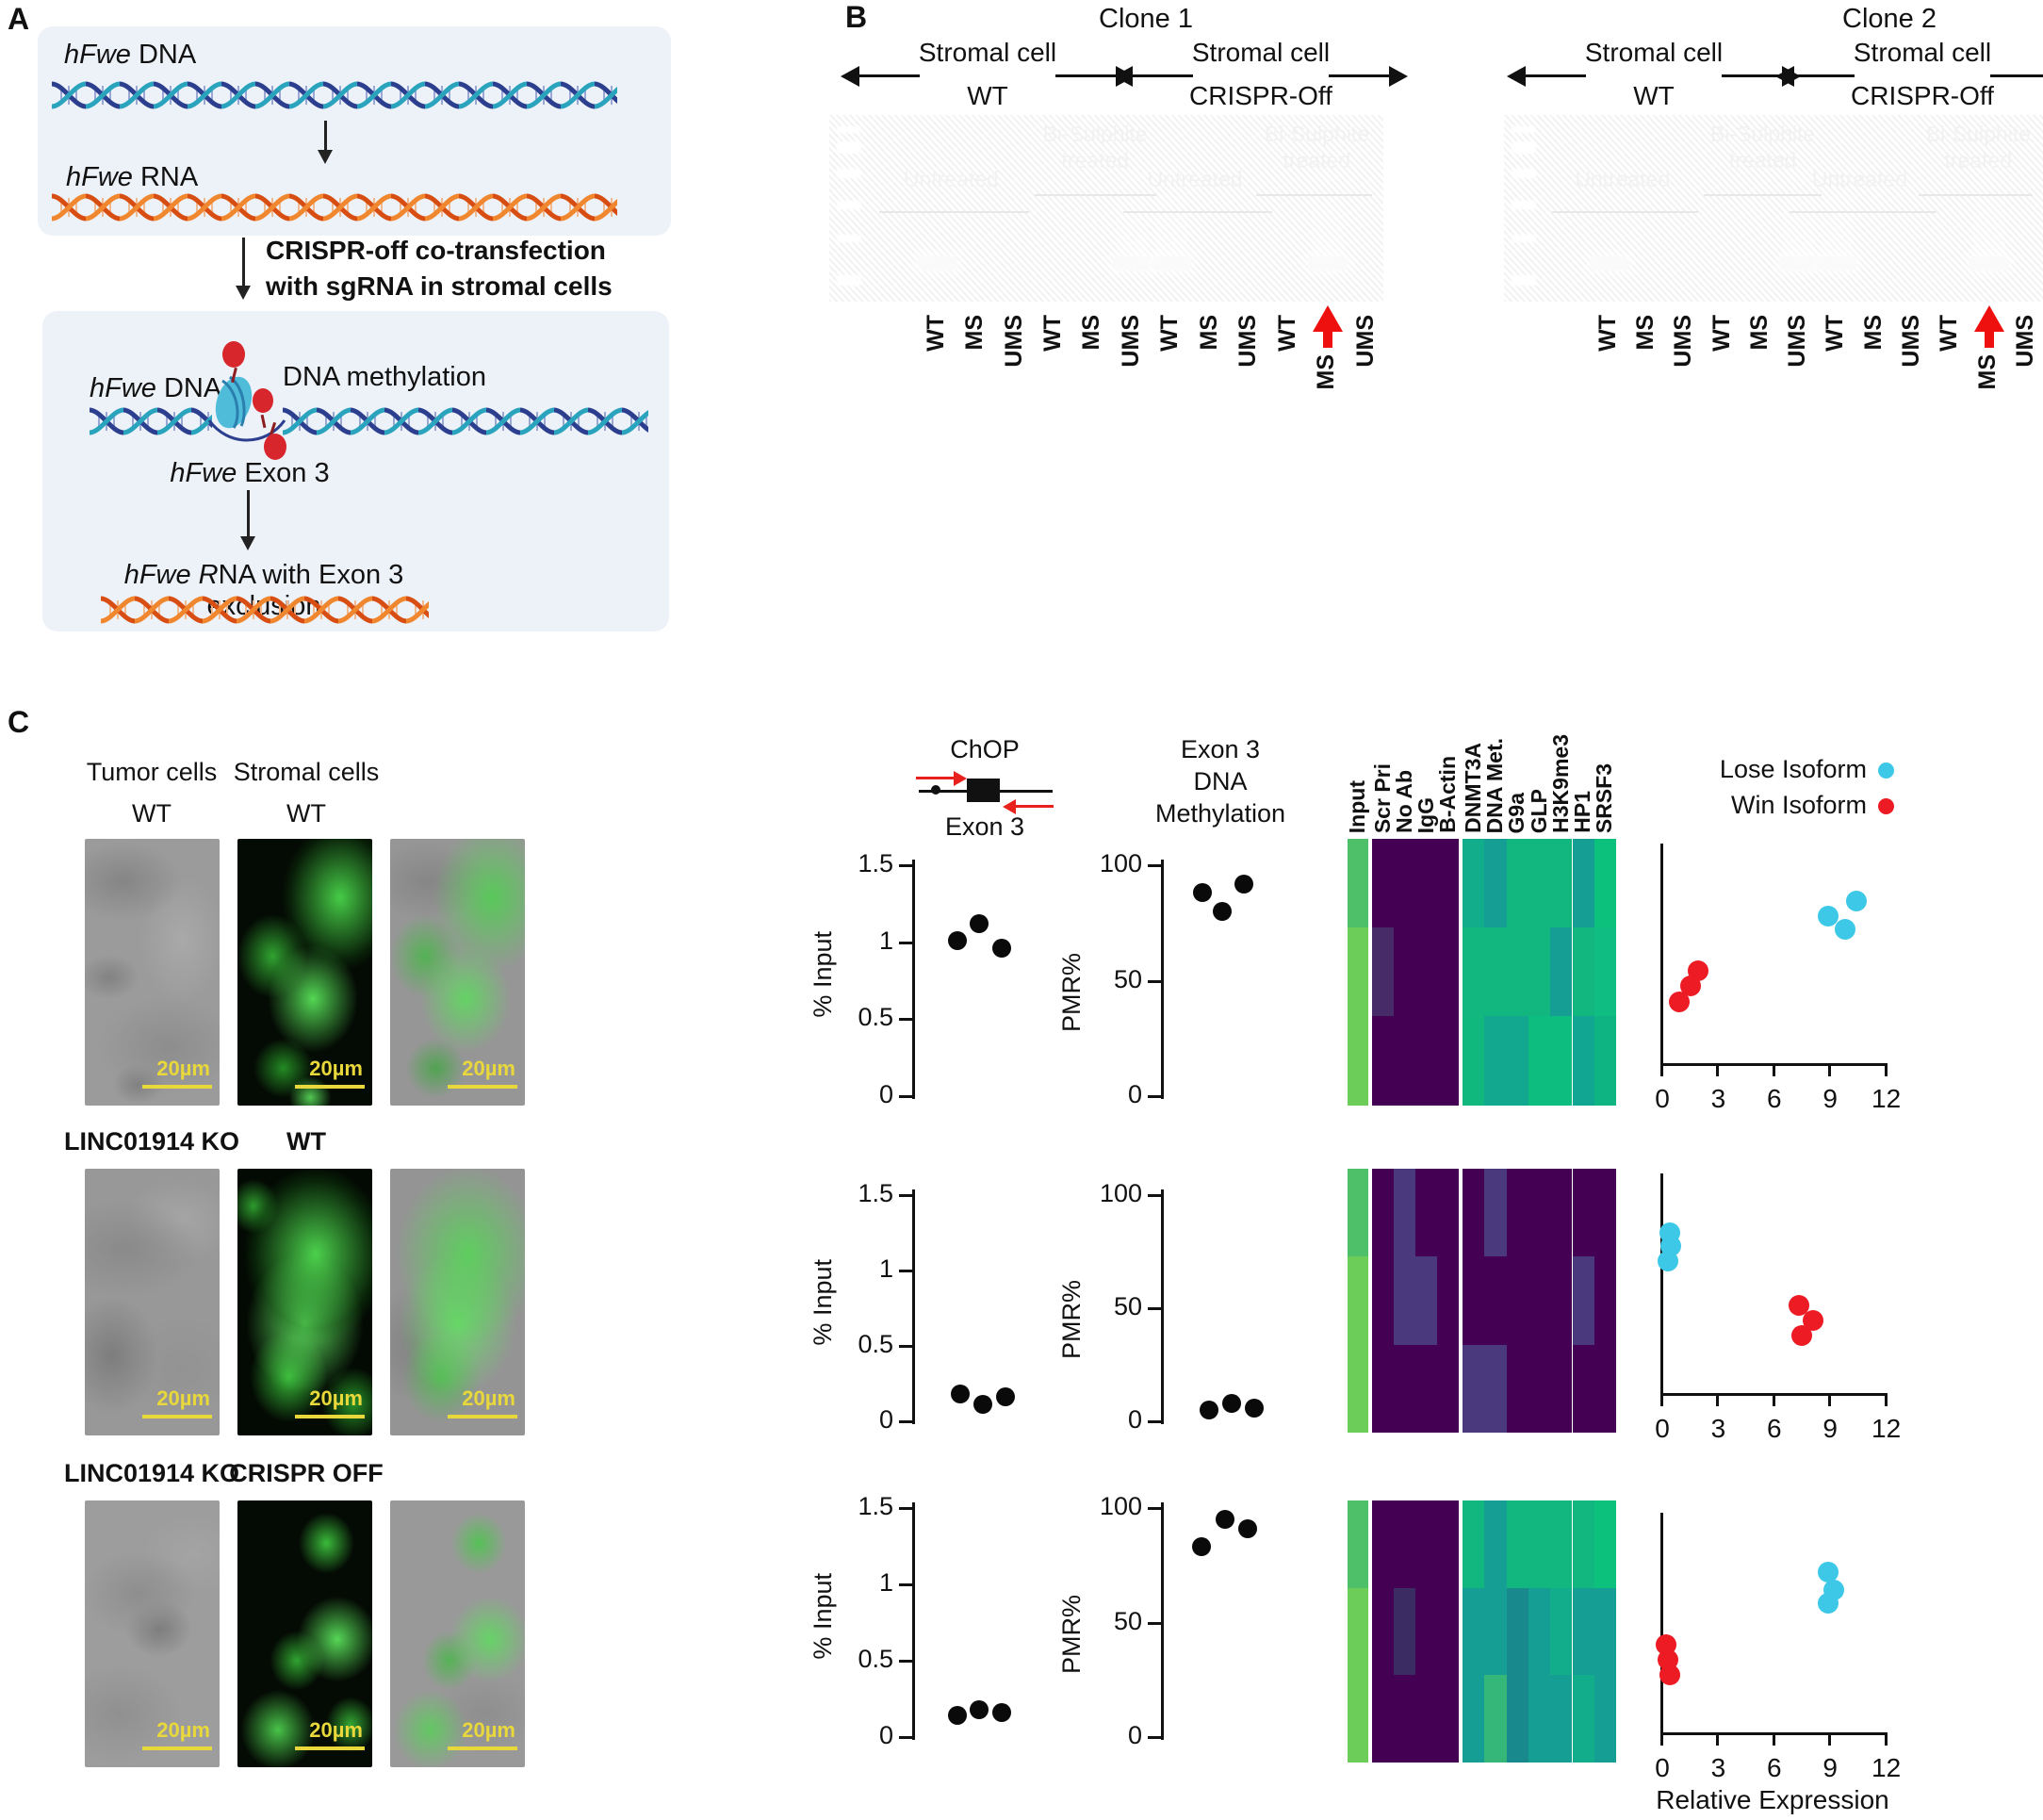 This screenshot has width=2043, height=1820. What do you see at coordinates (1317, 134) in the screenshot?
I see `gel-bisulphite-label-2a: Bi-Sulphite` at bounding box center [1317, 134].